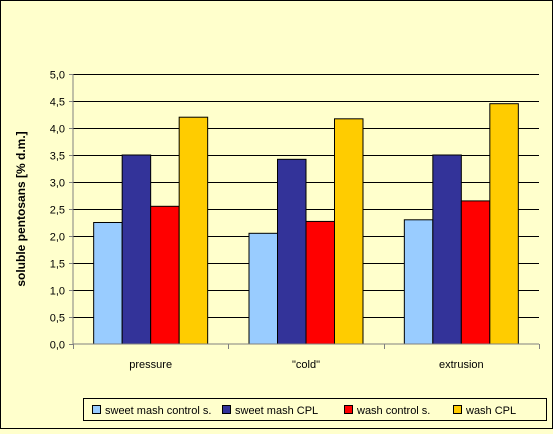 The image size is (553, 434). What do you see at coordinates (57, 130) in the screenshot?
I see `y-tick-label: 4,0` at bounding box center [57, 130].